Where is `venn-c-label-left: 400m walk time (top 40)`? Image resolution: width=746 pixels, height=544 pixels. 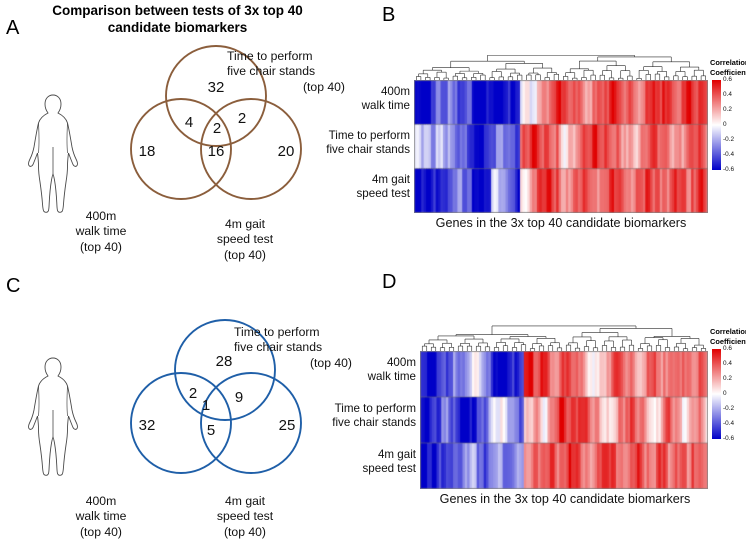 venn-c-label-left: 400m walk time (top 40) is located at coordinates (101, 517).